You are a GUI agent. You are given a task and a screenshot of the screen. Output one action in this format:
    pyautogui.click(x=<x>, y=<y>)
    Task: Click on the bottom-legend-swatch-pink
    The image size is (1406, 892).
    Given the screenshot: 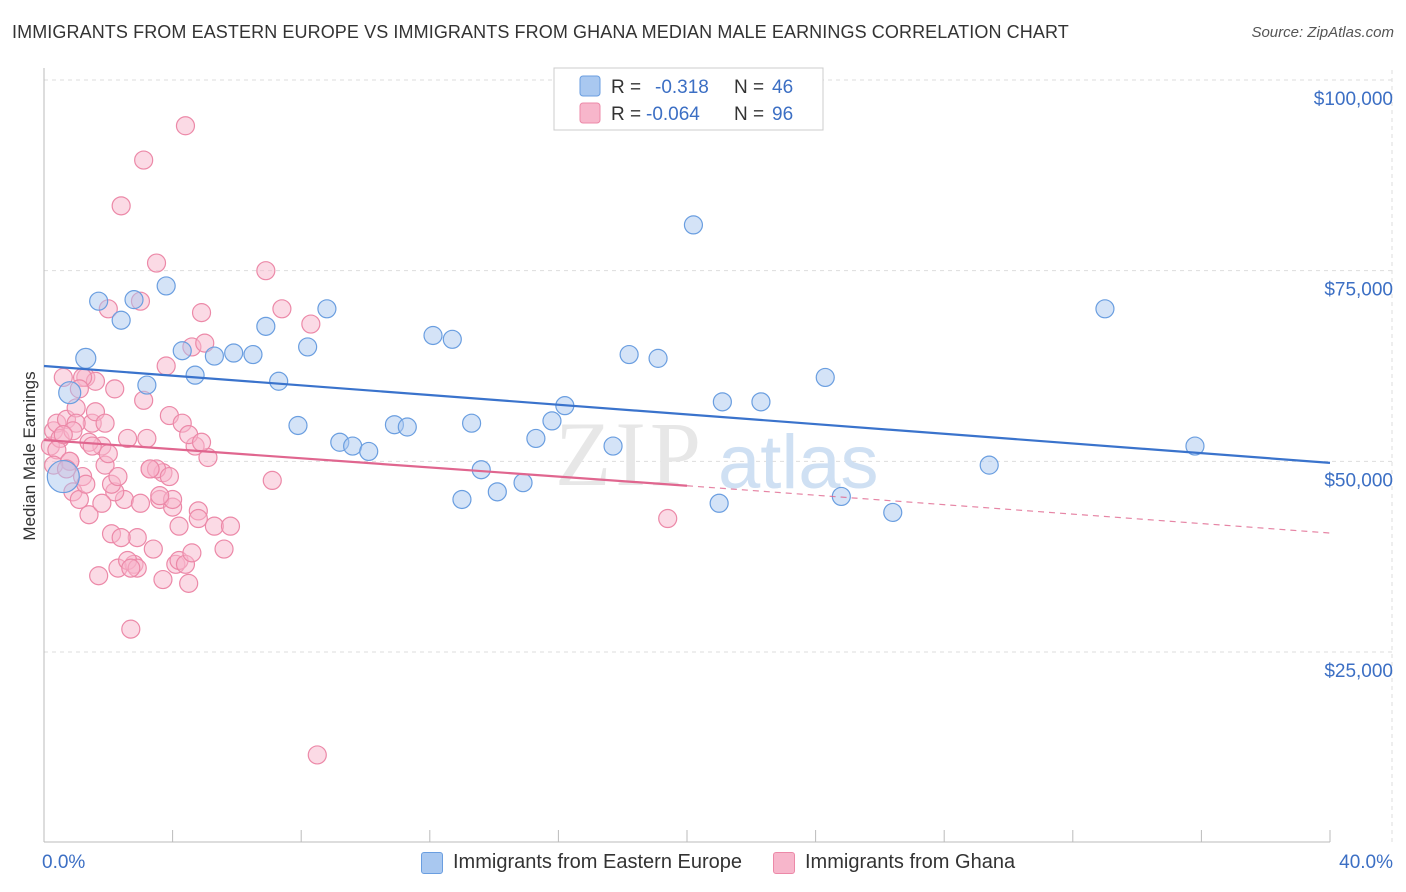 What is the action you would take?
    pyautogui.click(x=784, y=862)
    